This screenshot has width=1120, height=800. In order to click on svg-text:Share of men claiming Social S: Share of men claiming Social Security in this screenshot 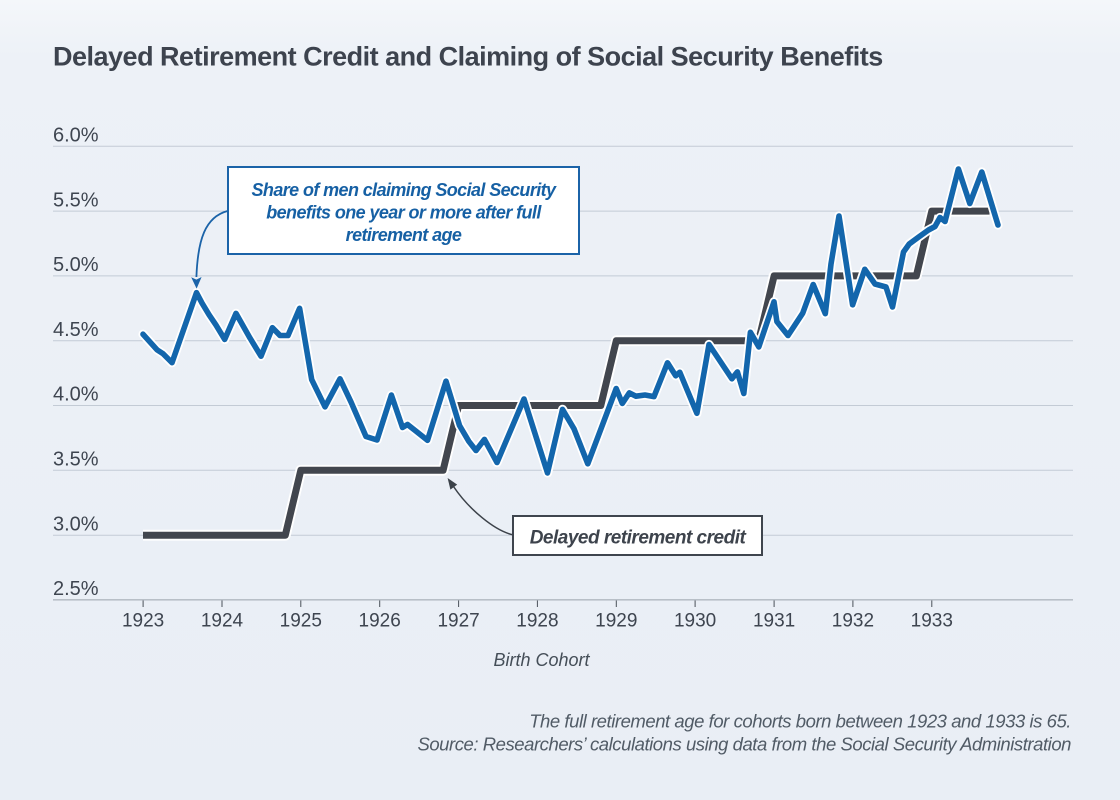, I will do `click(404, 190)`.